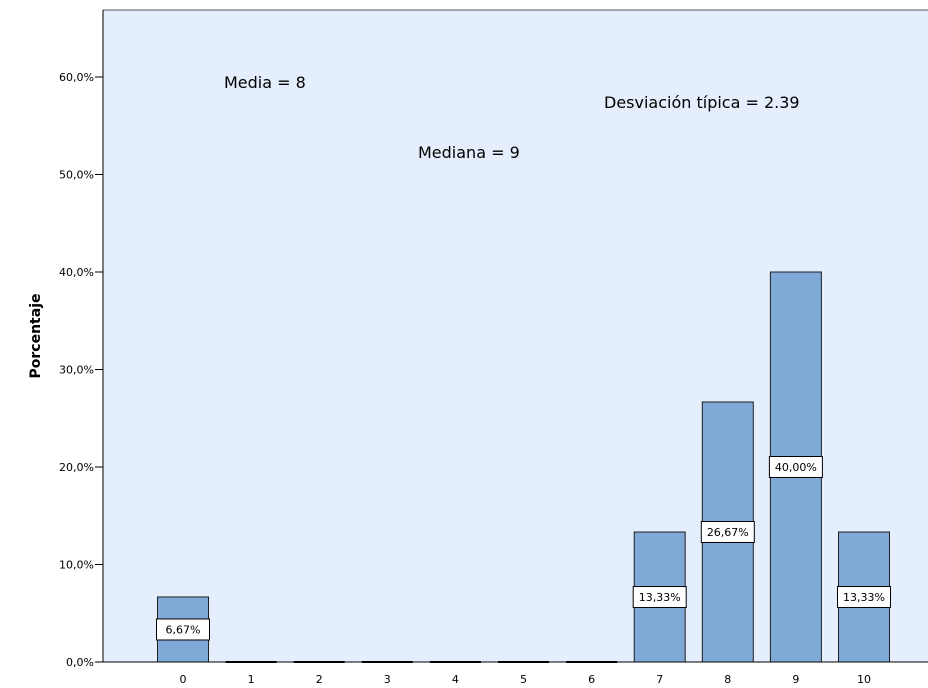 The image size is (928, 688). I want to click on y-axis: 0,0% 10,0% 20,0% 30,0% 40,0% 50,0% 60,0%, so click(81, 339).